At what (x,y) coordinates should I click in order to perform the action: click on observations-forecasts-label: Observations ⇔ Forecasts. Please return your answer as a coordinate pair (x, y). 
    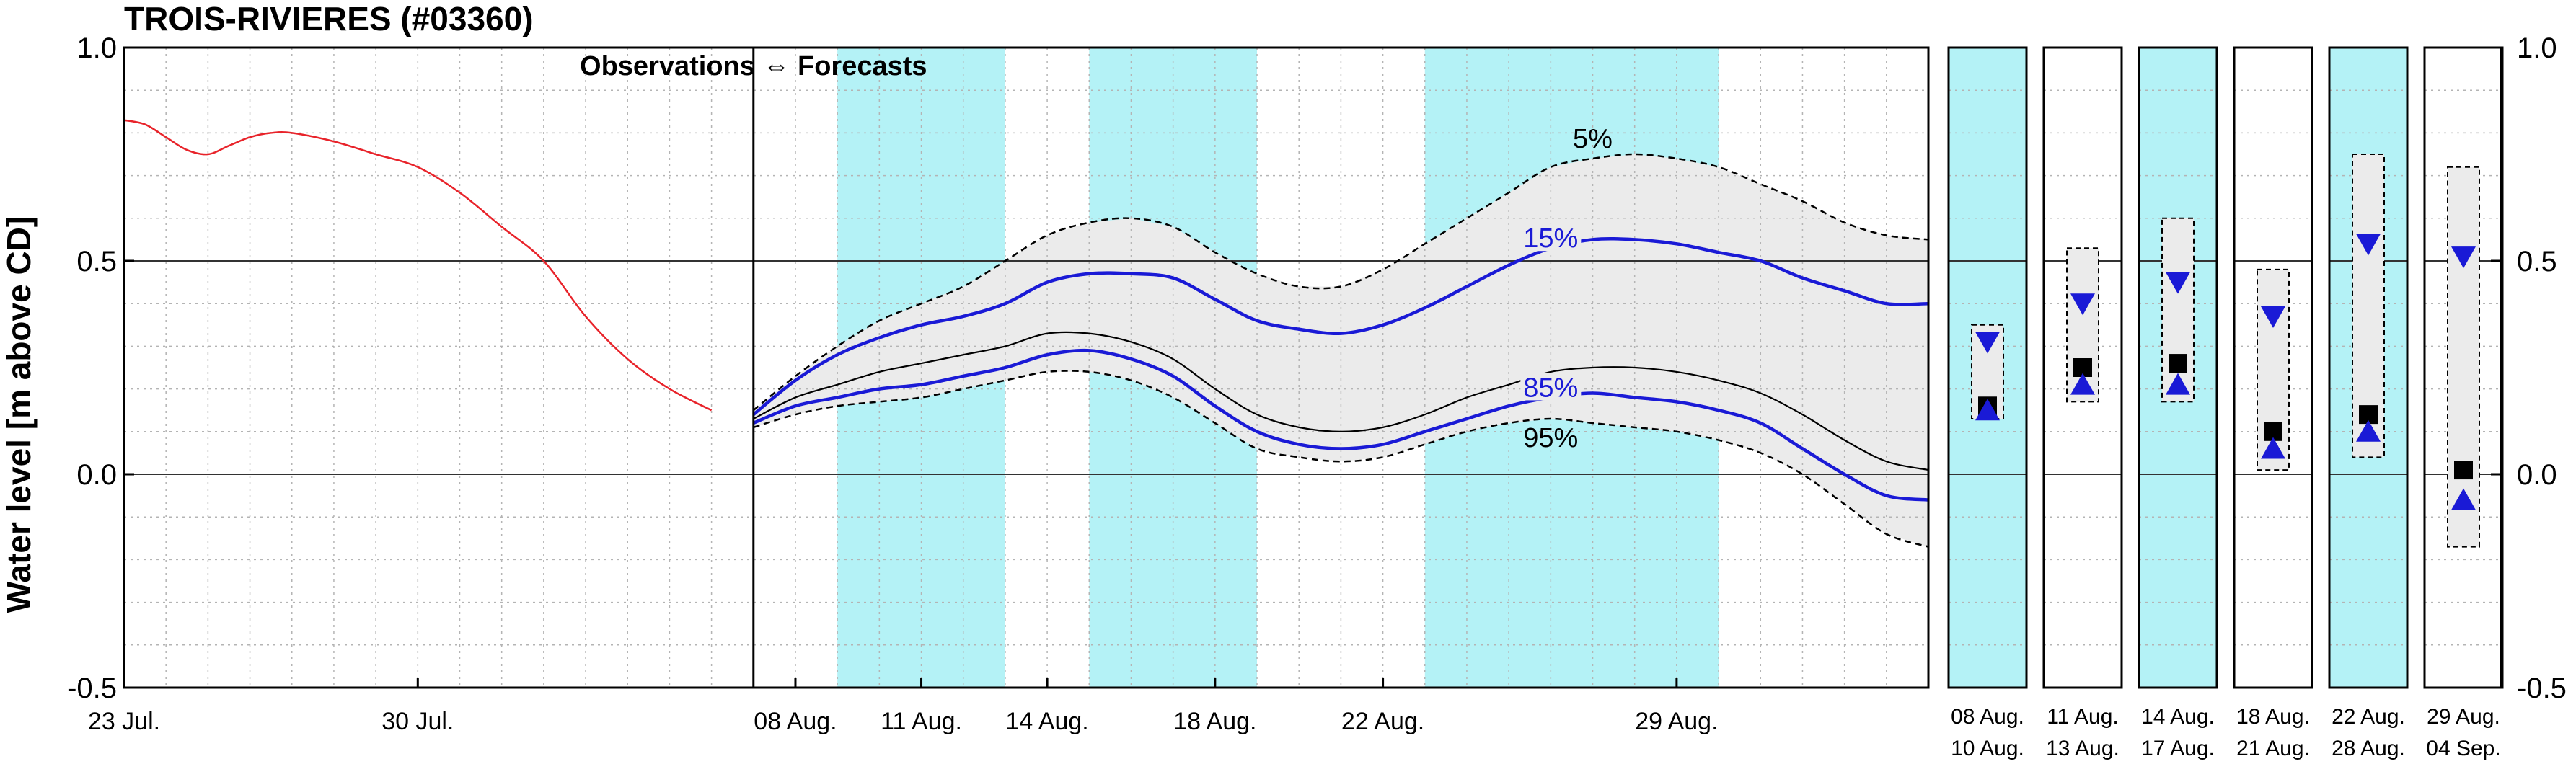
    Looking at the image, I should click on (753, 66).